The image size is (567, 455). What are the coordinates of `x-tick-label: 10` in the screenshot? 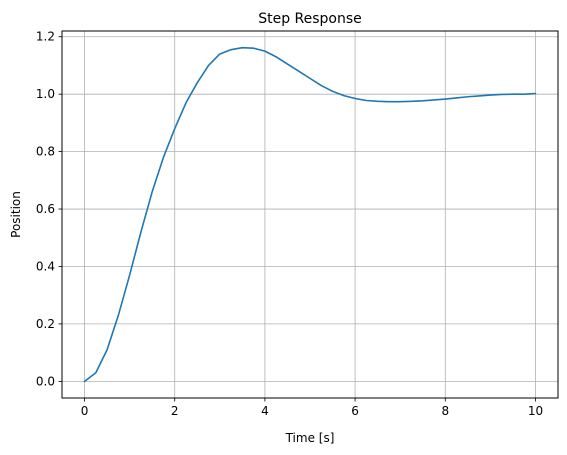 It's located at (535, 411).